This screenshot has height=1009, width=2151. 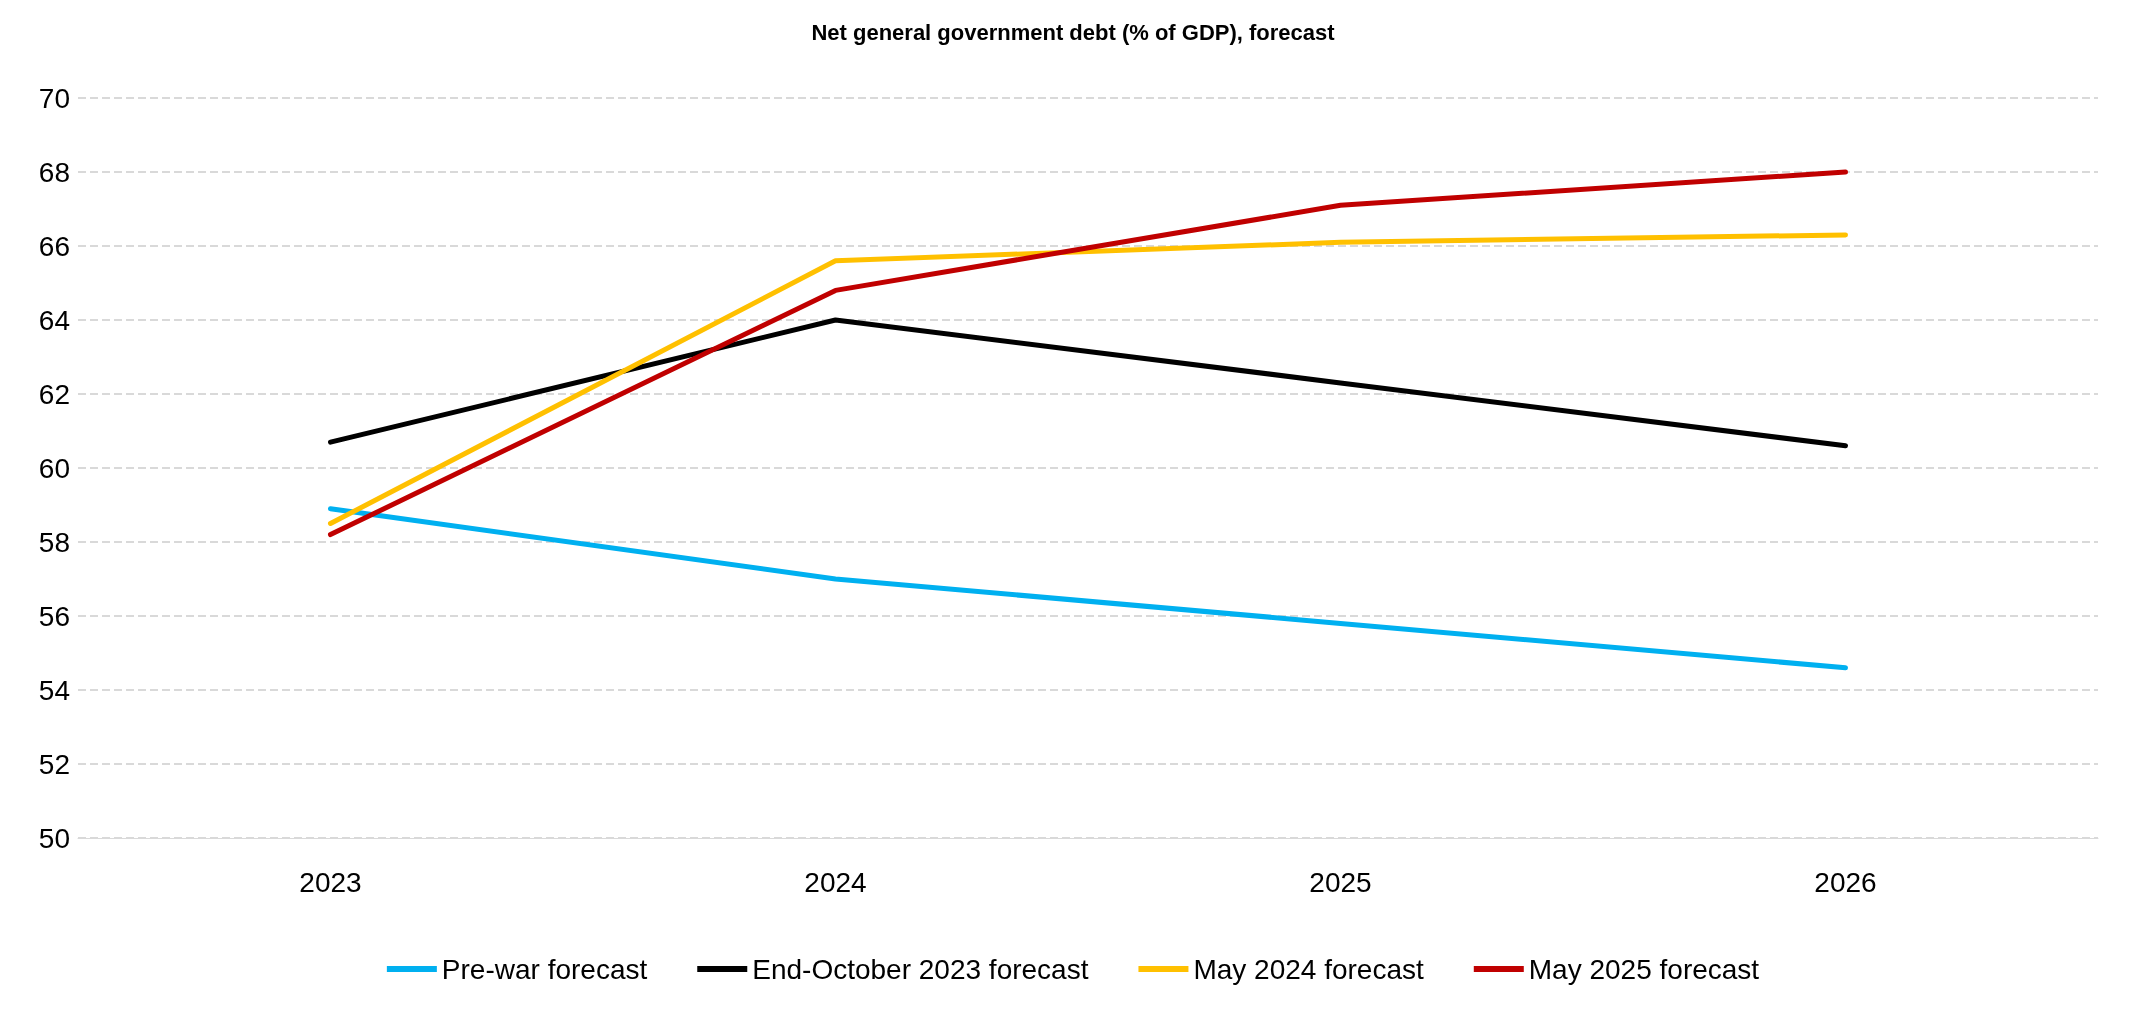 I want to click on y-tick-label: 68, so click(x=54, y=172).